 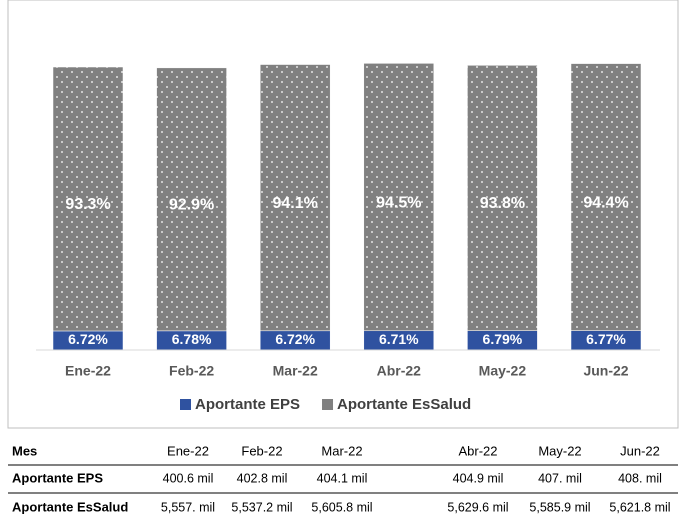 What do you see at coordinates (341, 507) in the screenshot?
I see `table-cell: 5,605.8 mil` at bounding box center [341, 507].